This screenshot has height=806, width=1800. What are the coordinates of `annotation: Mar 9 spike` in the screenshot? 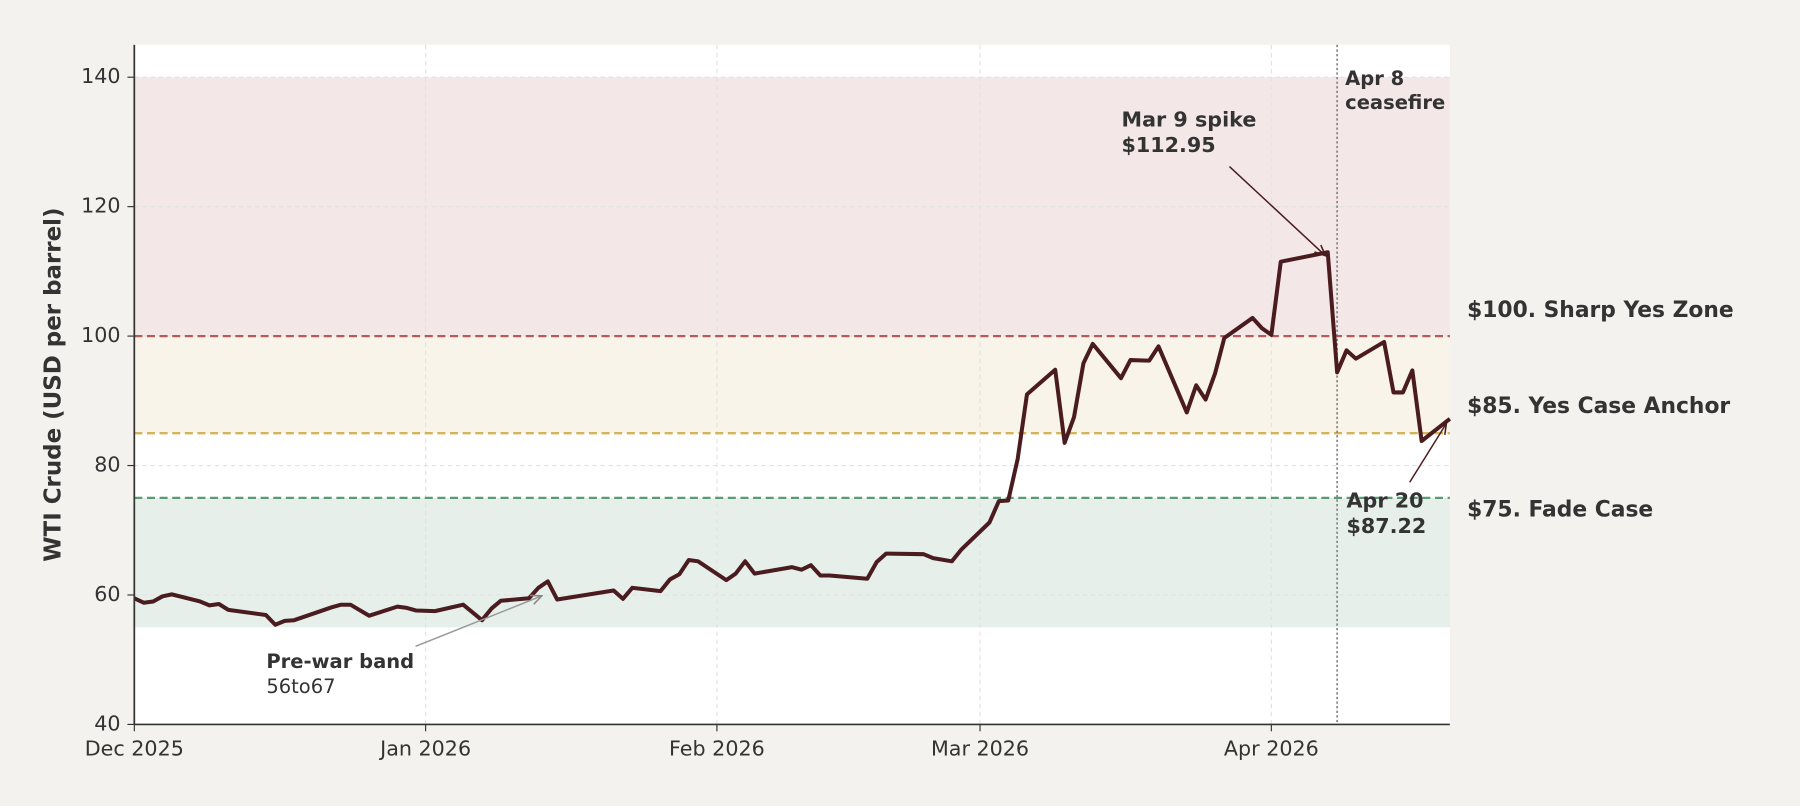 It's located at (1189, 120).